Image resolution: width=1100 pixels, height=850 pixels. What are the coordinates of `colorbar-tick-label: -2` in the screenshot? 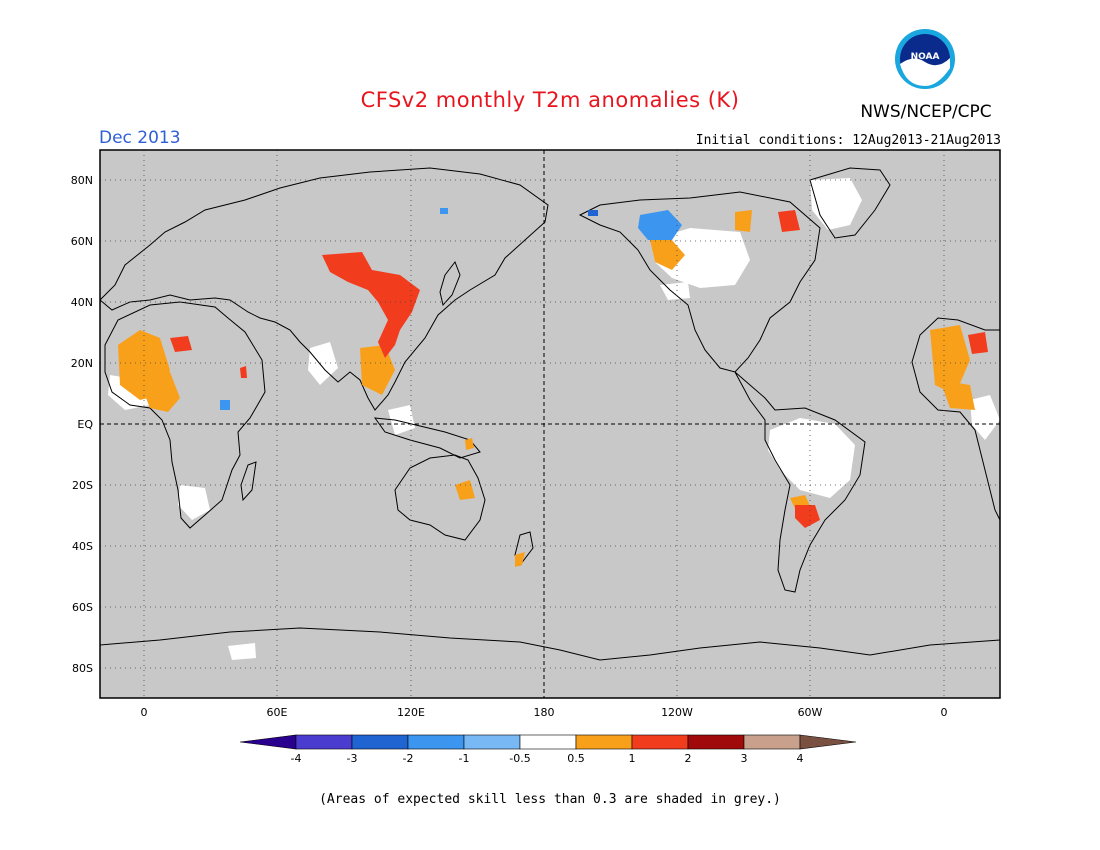 It's located at (408, 758).